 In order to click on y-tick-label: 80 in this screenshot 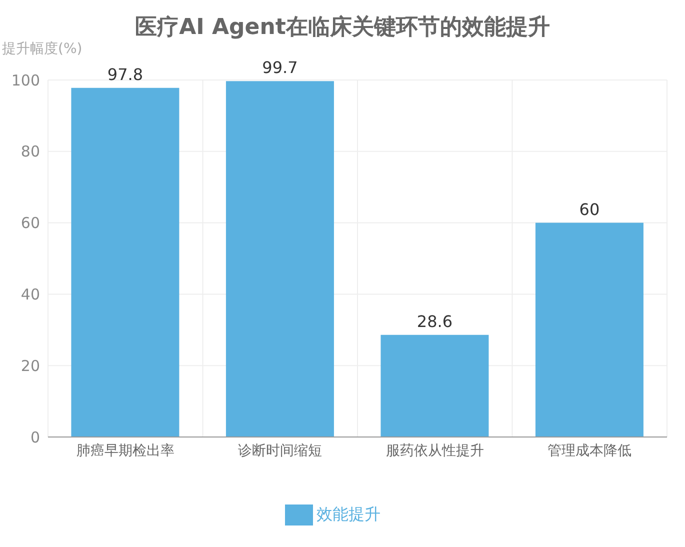, I will do `click(30, 151)`.